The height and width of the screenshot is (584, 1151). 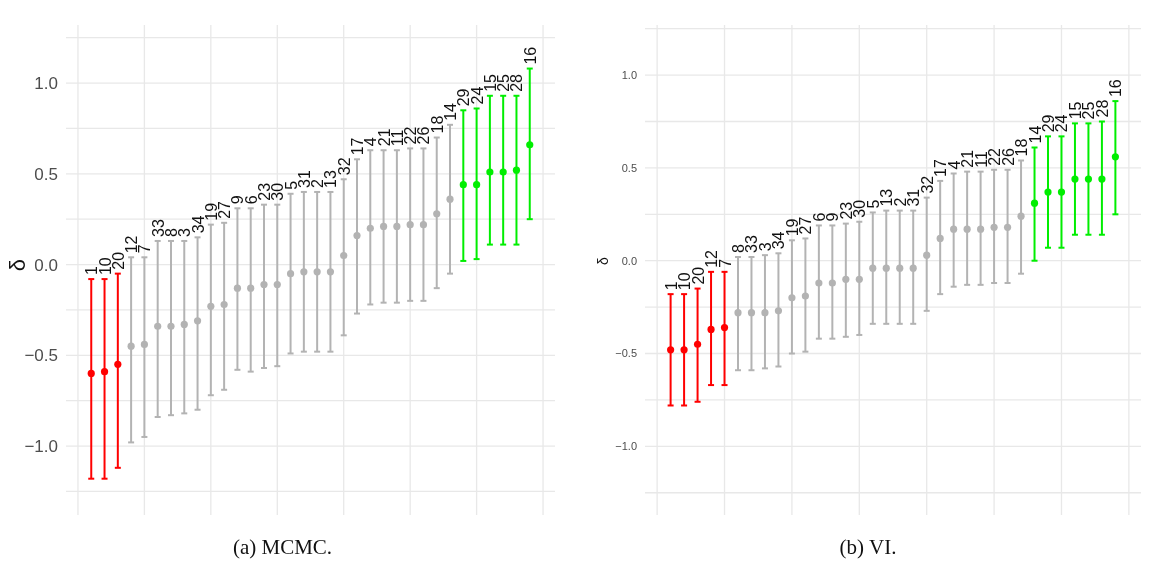 What do you see at coordinates (792, 227) in the screenshot?
I see `x-tick-label: 19` at bounding box center [792, 227].